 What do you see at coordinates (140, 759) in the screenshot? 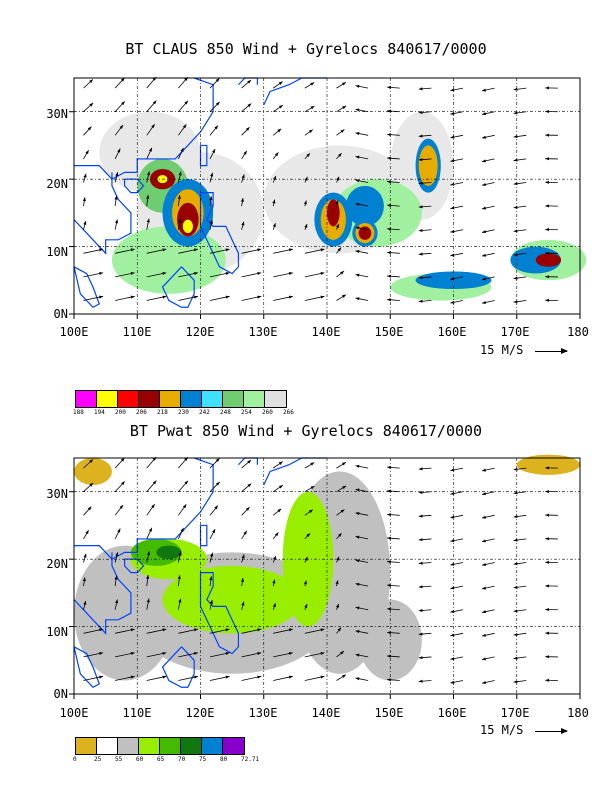
I see `colorbar-tick-label: 60` at bounding box center [140, 759].